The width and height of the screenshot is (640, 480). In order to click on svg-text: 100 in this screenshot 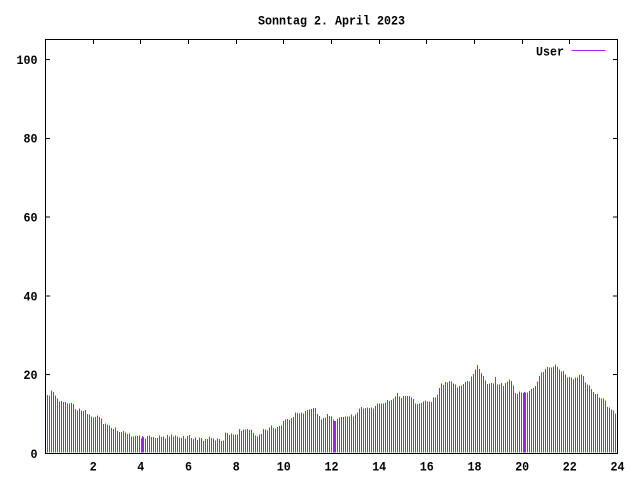, I will do `click(27, 60)`.